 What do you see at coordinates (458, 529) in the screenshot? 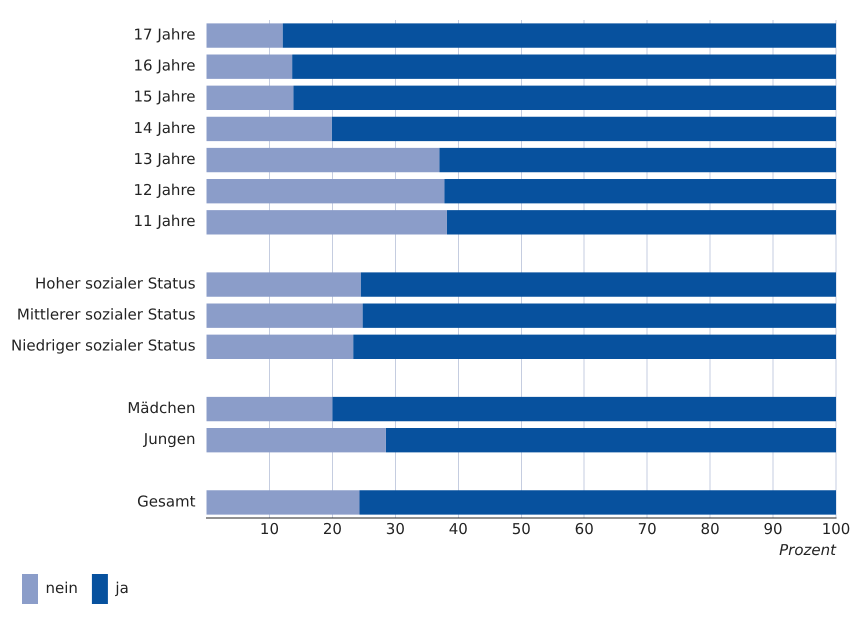
I see `x-tick-label: 40` at bounding box center [458, 529].